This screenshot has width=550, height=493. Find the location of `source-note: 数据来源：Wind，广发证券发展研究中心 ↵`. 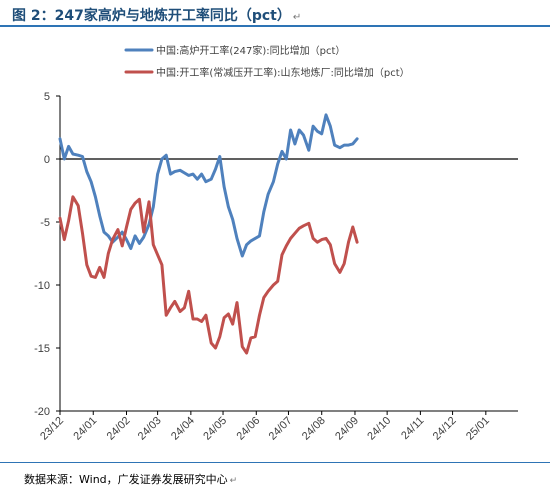

source-note: 数据来源：Wind，广发证券发展研究中心 ↵ is located at coordinates (130, 479).